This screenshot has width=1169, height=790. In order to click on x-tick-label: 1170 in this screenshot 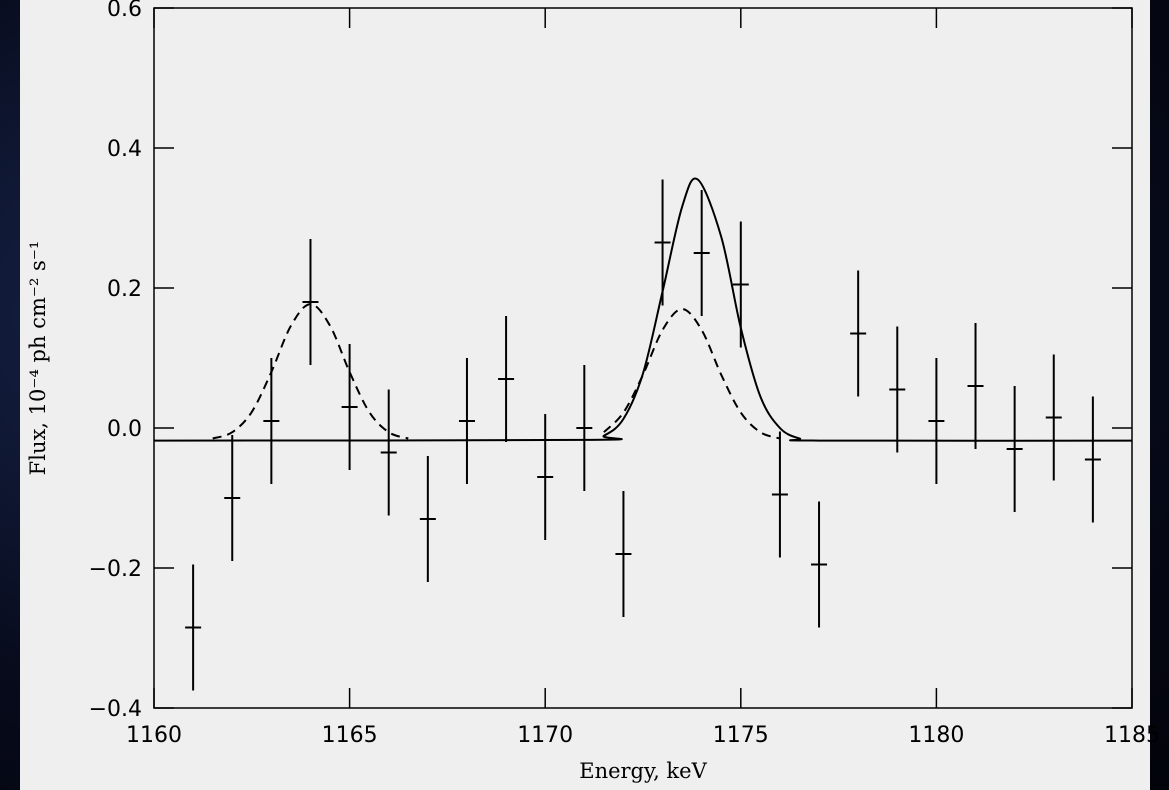, I will do `click(545, 735)`.